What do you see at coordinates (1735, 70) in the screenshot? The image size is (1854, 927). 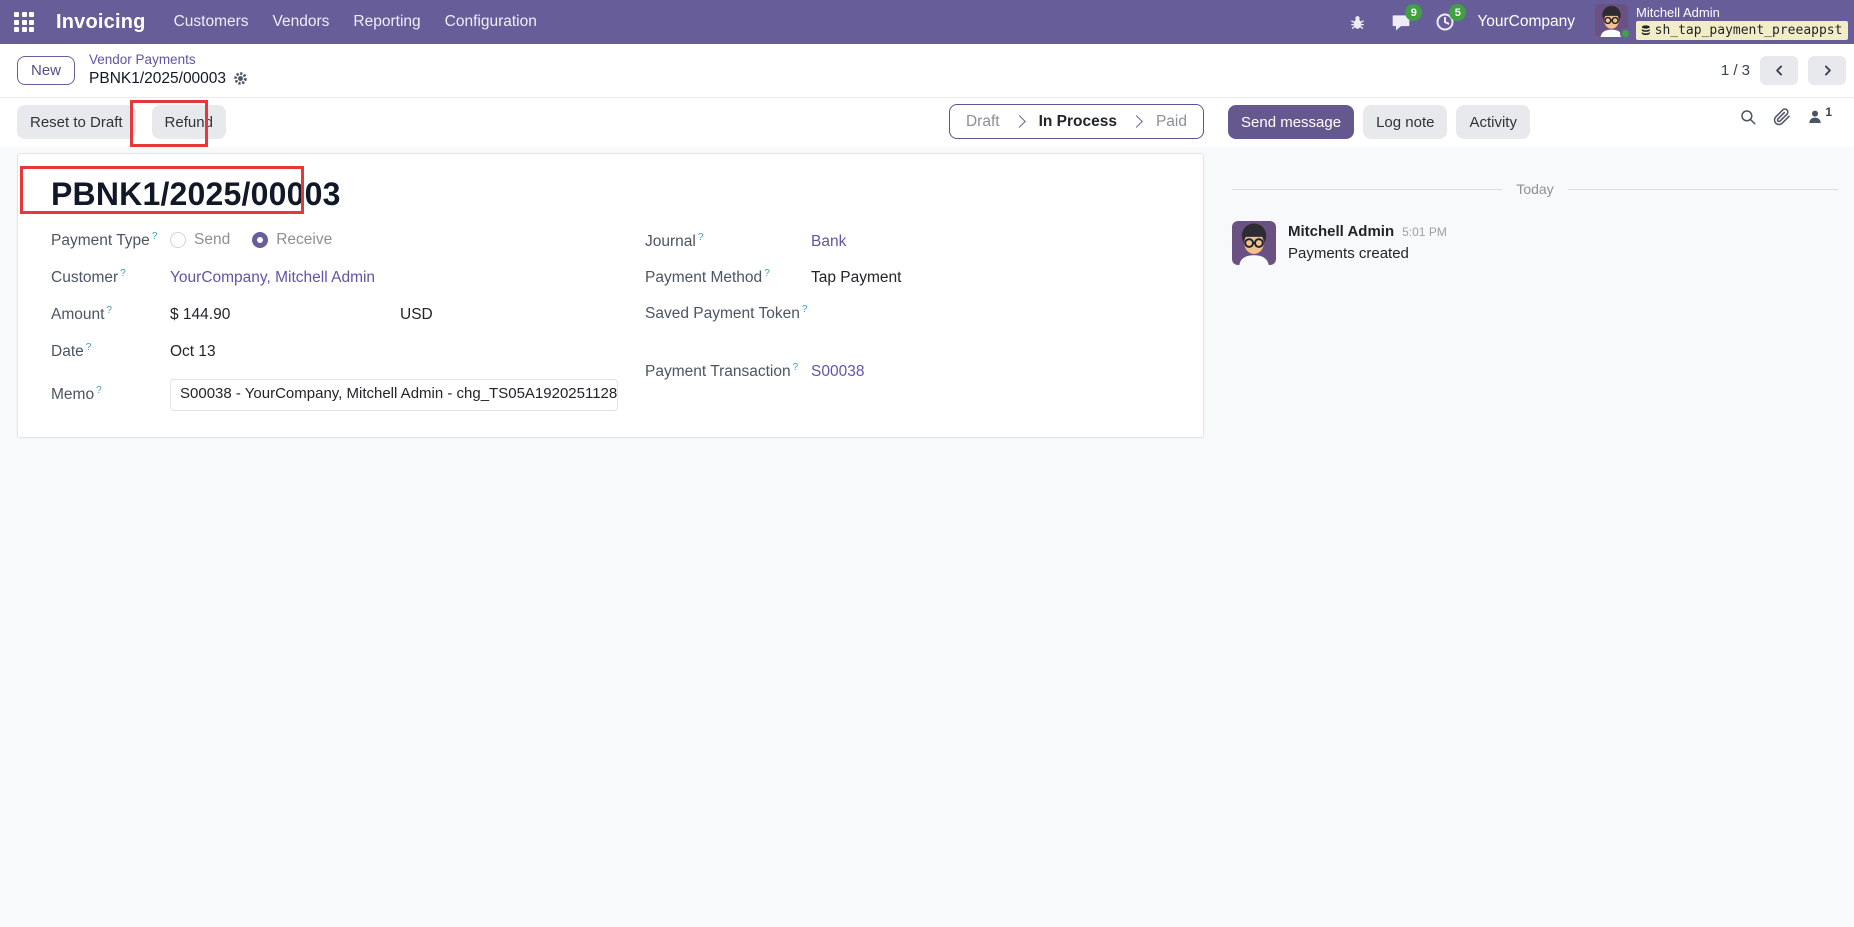 I see `pager-count: 1 / 3` at bounding box center [1735, 70].